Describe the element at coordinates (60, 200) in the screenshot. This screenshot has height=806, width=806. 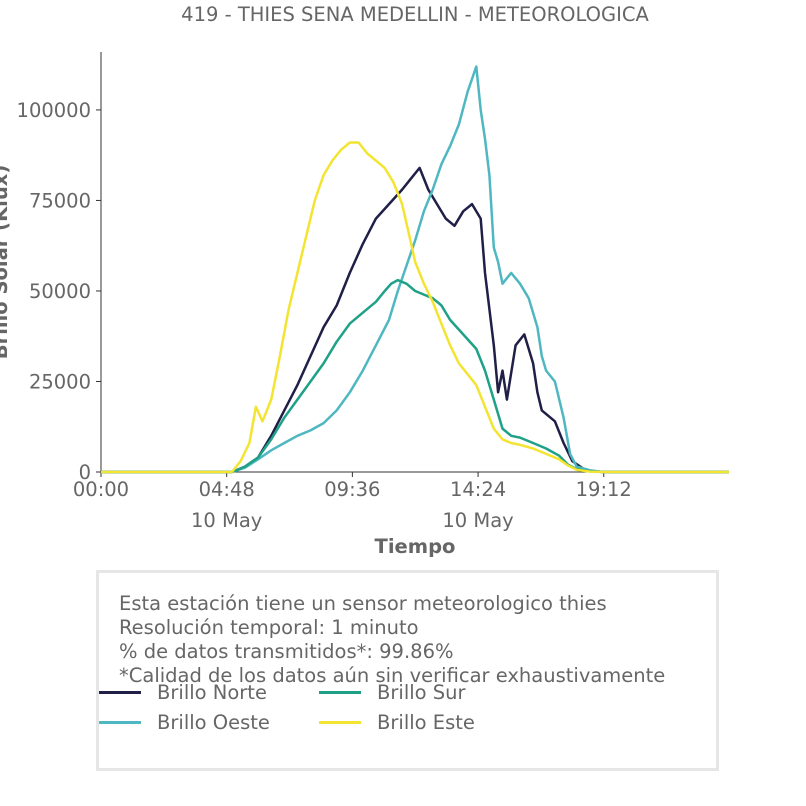
I see `y-tick-label: 75000` at that location.